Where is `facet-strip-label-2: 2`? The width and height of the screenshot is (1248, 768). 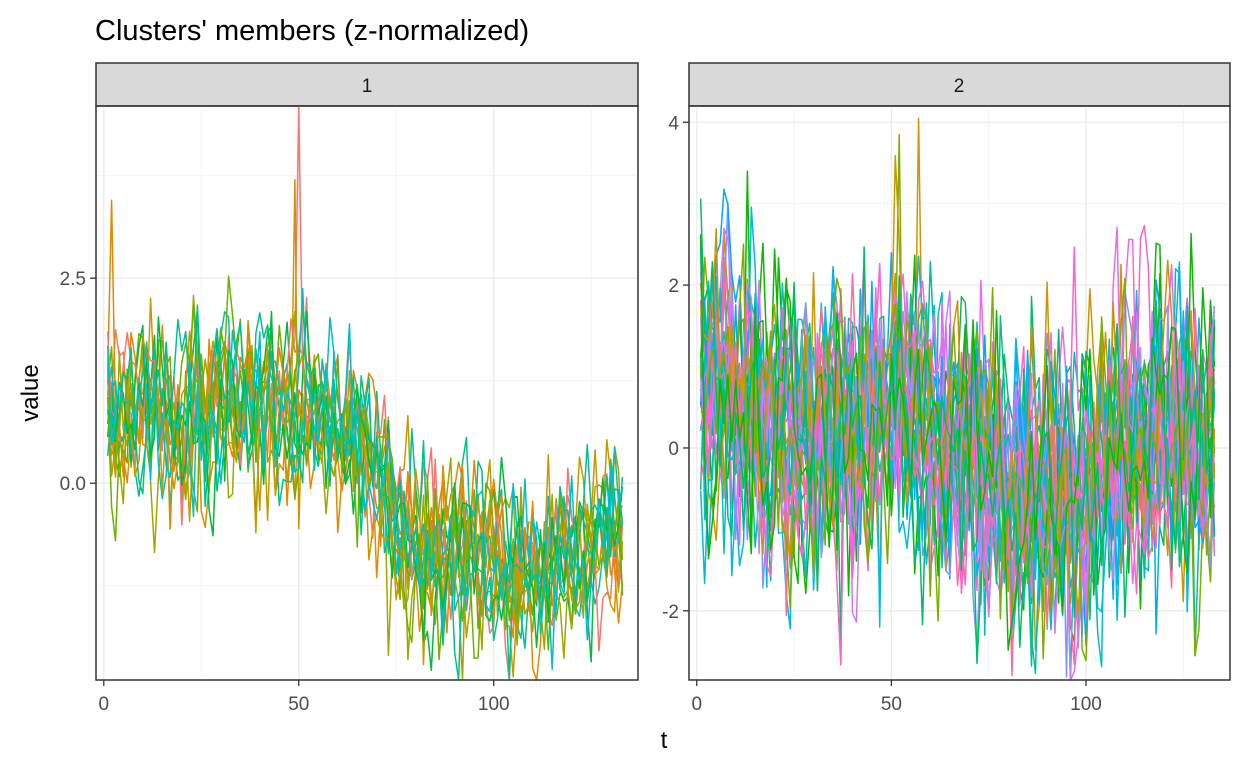
facet-strip-label-2: 2 is located at coordinates (959, 86).